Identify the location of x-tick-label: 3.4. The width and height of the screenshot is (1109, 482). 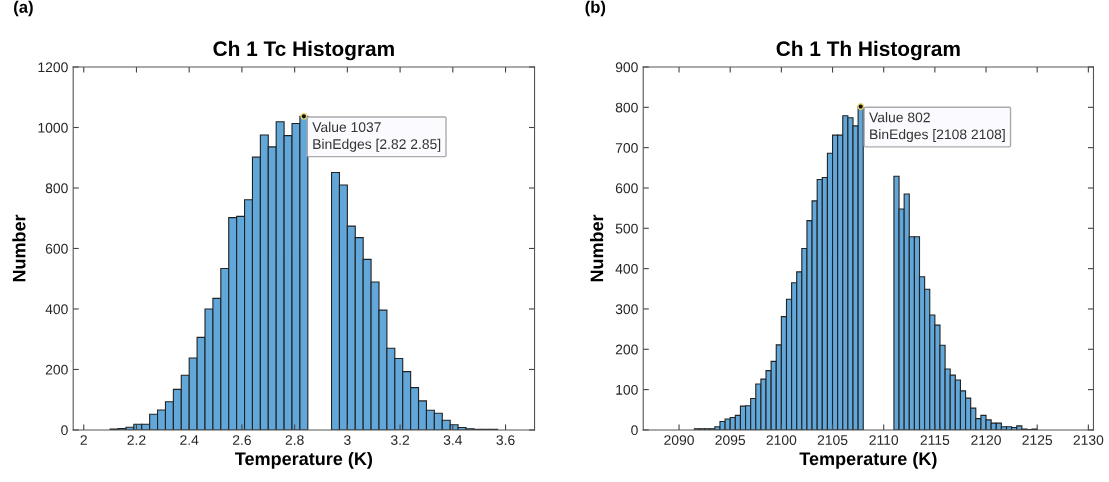
(453, 440).